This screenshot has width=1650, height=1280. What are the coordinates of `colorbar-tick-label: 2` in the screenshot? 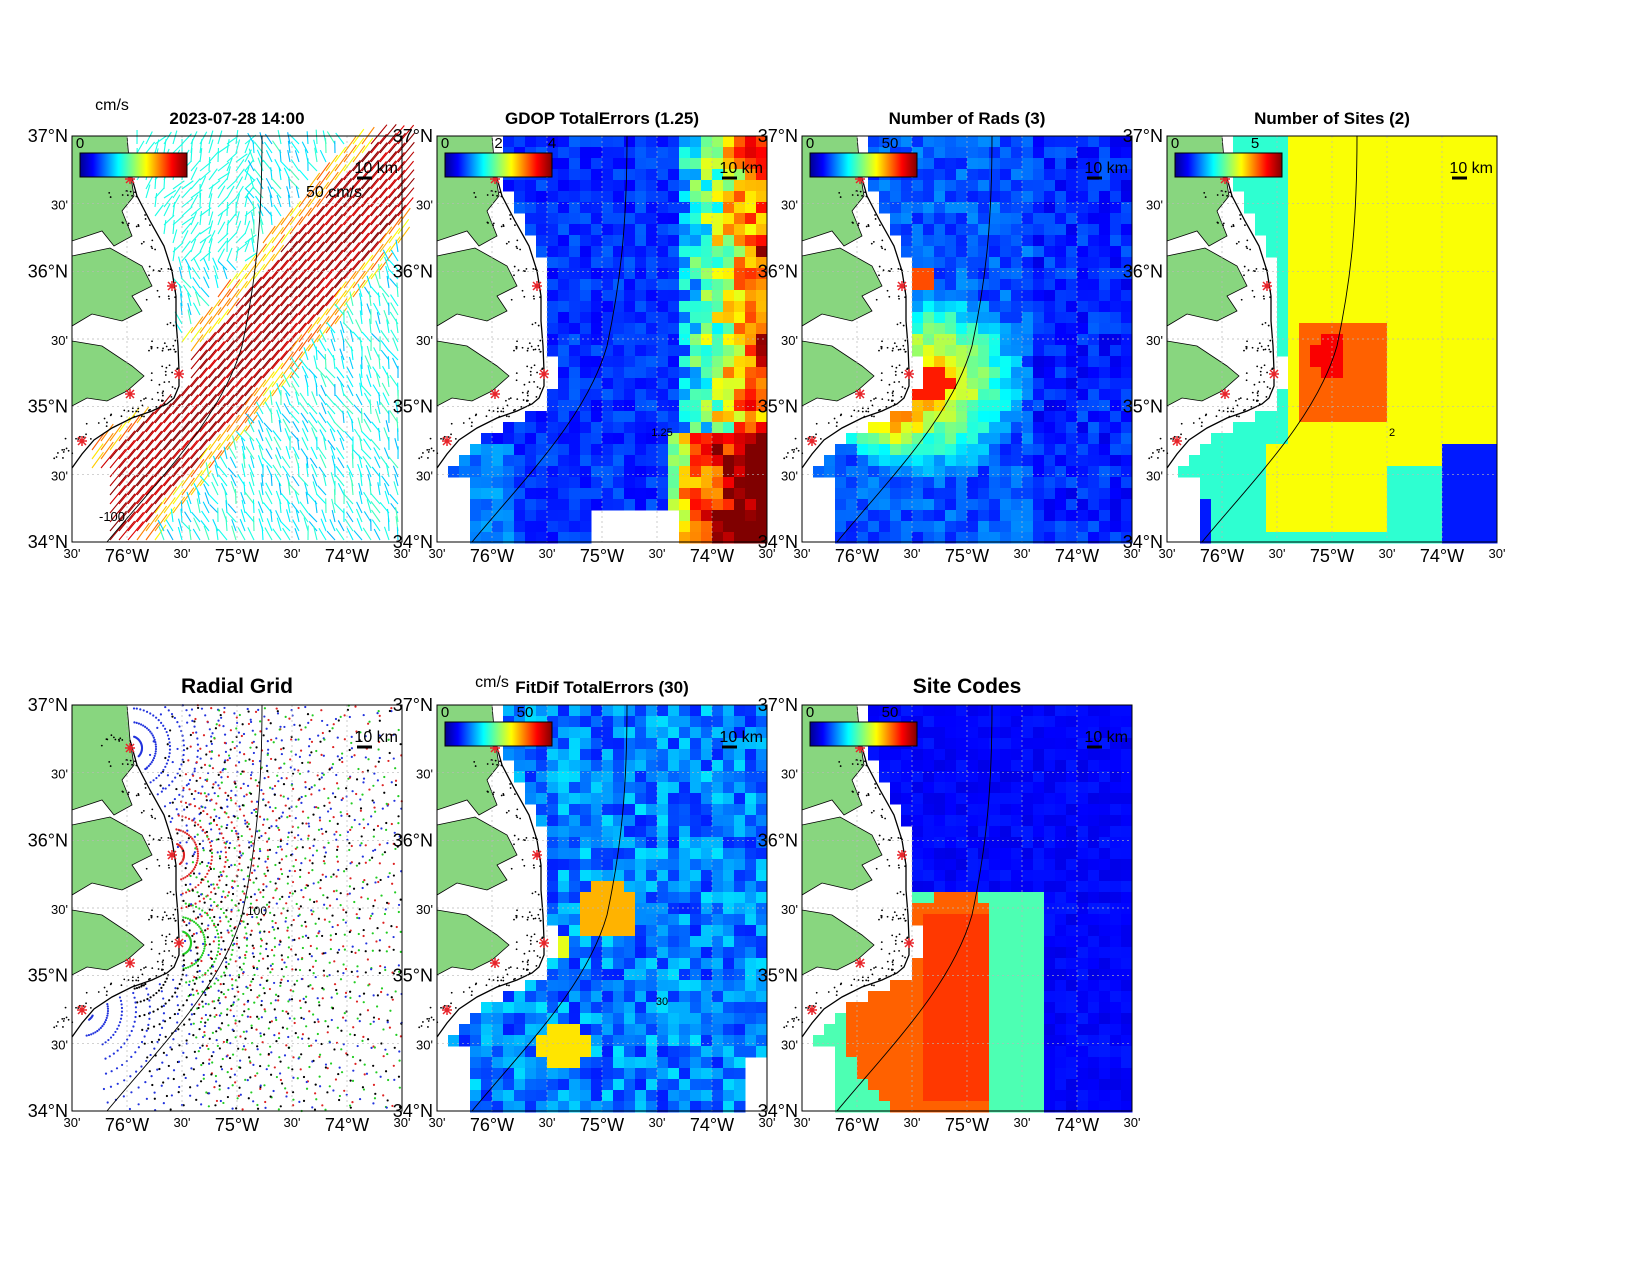 It's located at (498, 143).